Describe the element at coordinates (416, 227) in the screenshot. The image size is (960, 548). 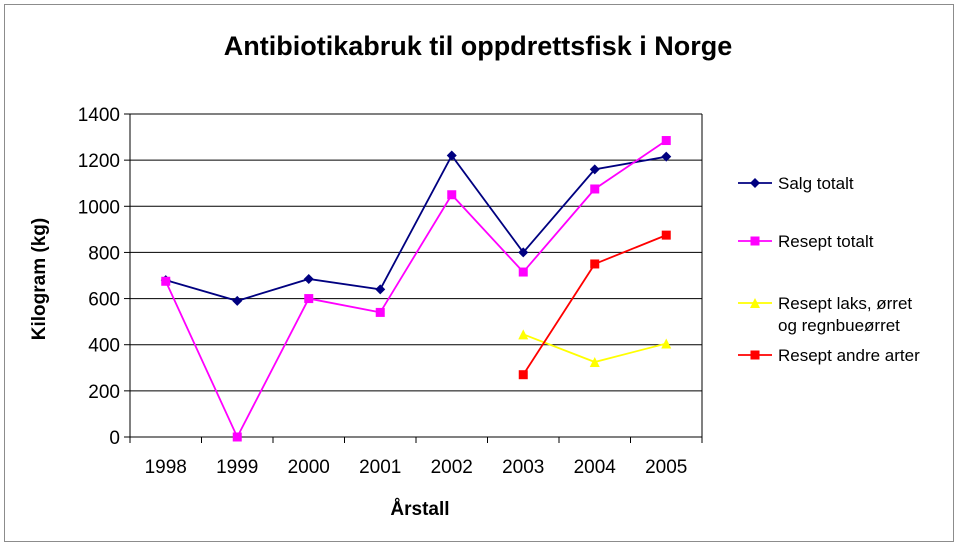
I see `series-line` at that location.